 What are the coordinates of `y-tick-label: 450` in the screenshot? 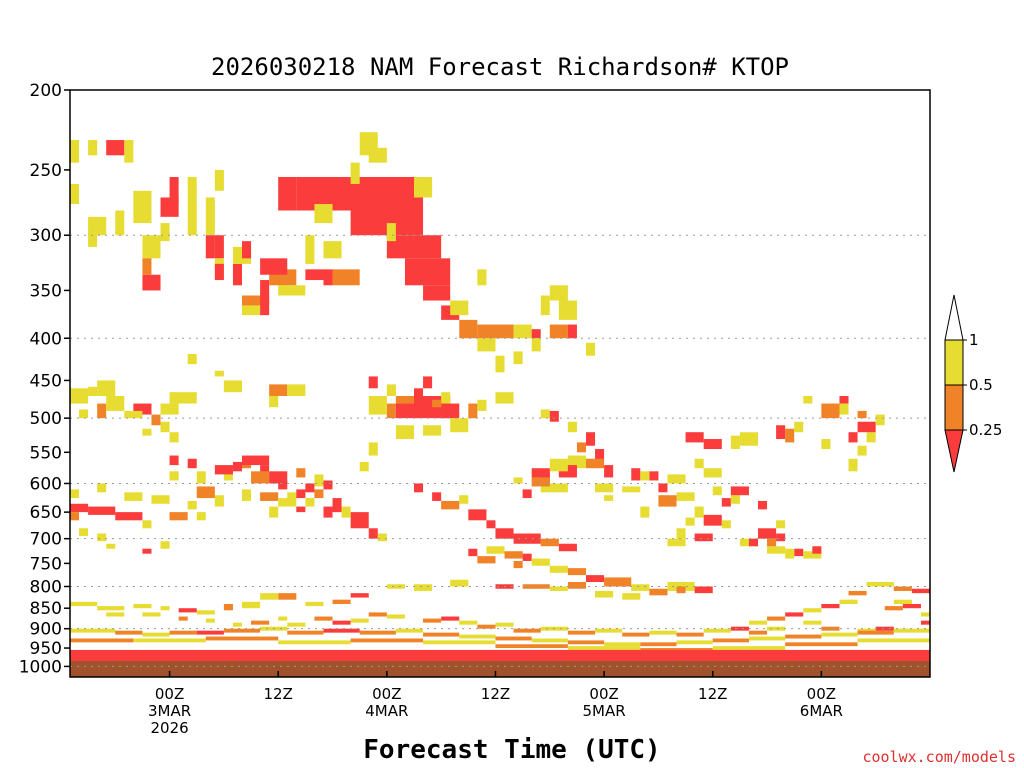 It's located at (46, 381).